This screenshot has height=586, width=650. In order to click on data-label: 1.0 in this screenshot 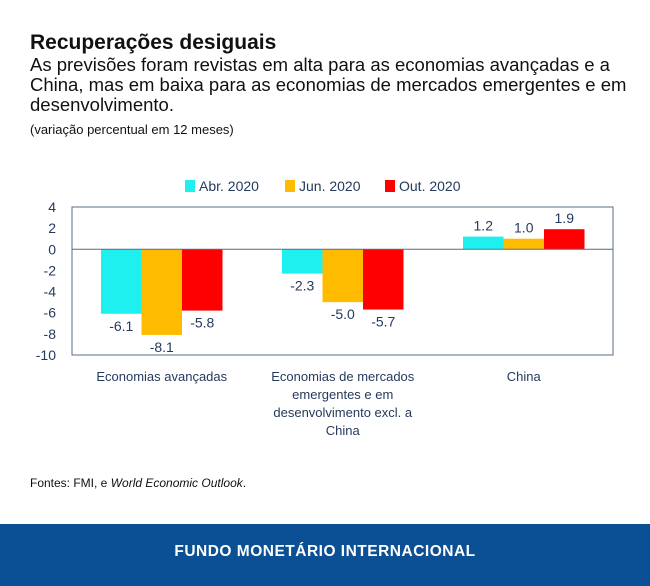, I will do `click(524, 228)`.